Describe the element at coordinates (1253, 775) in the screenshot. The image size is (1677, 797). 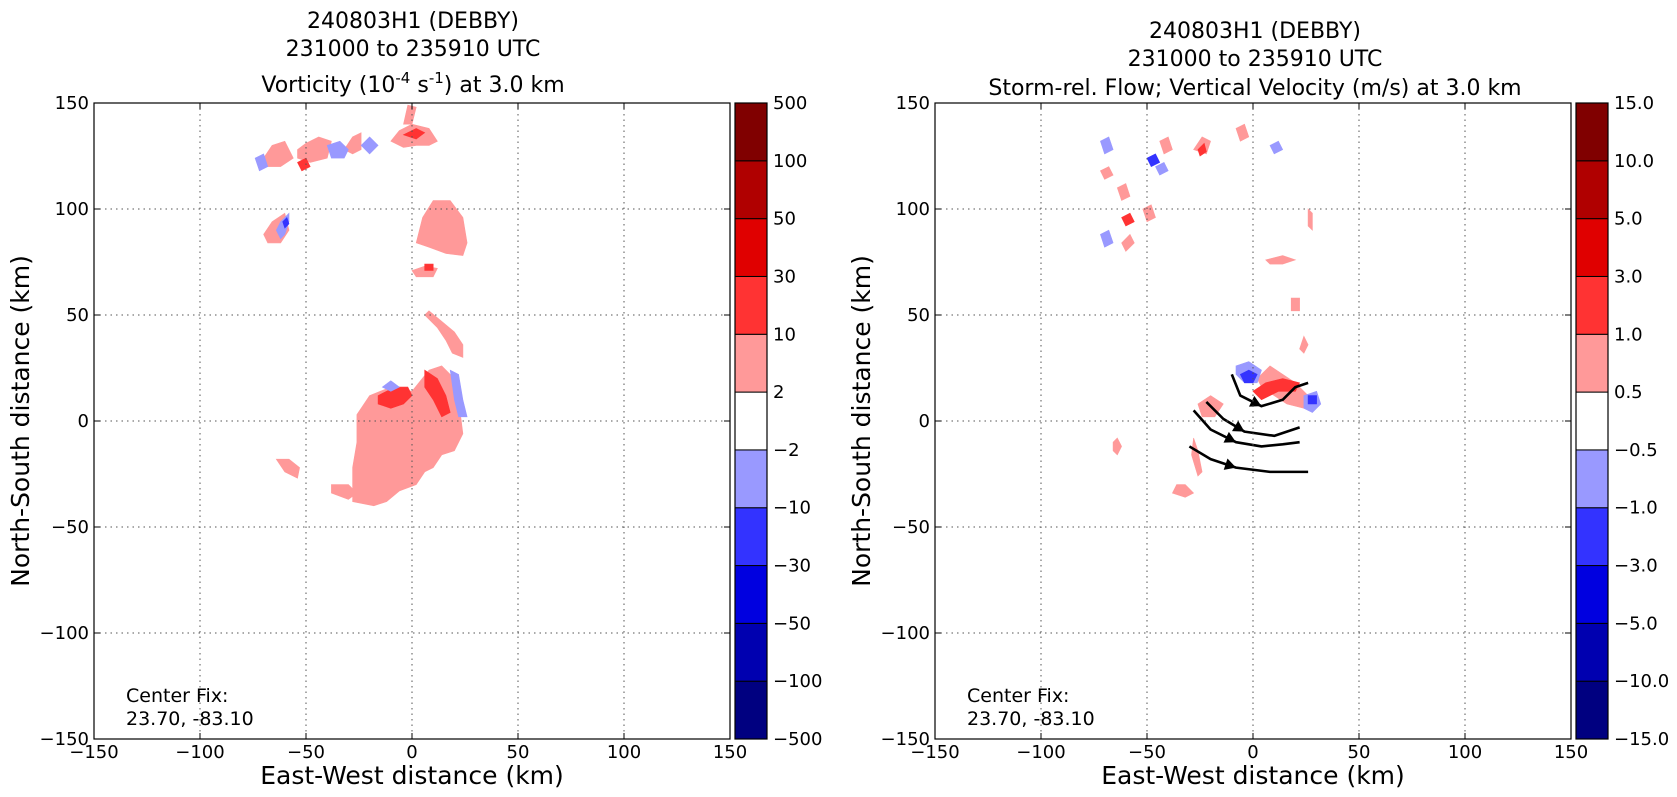
I see `right-x-axis-label: East-West distance (km)` at that location.